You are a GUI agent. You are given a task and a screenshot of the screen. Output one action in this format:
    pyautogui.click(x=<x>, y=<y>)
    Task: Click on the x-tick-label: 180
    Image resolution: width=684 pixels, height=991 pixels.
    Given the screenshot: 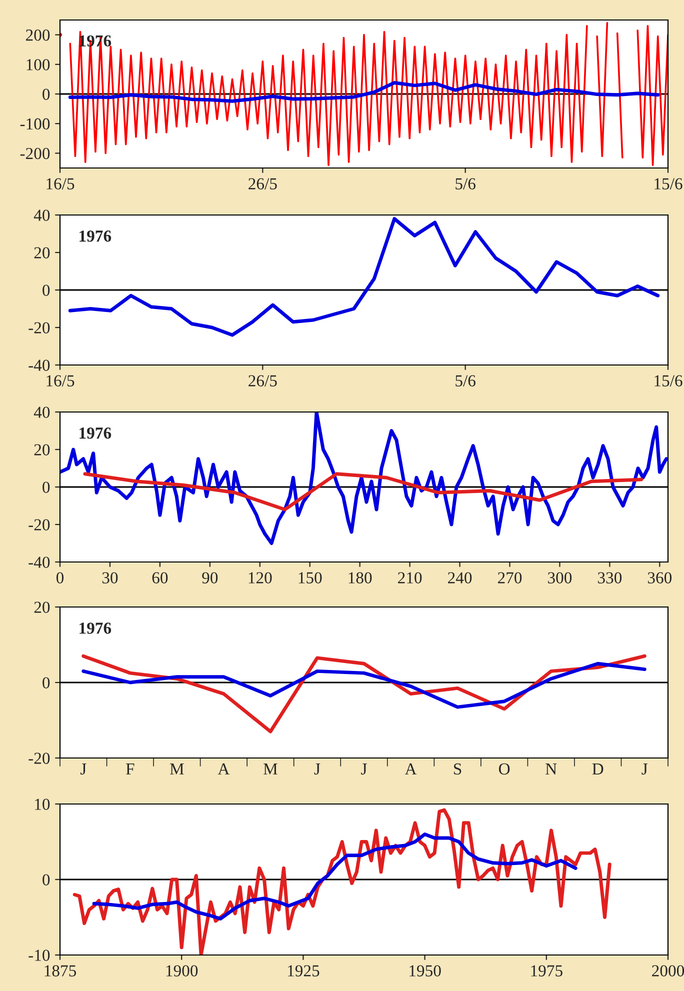 What is the action you would take?
    pyautogui.click(x=360, y=578)
    